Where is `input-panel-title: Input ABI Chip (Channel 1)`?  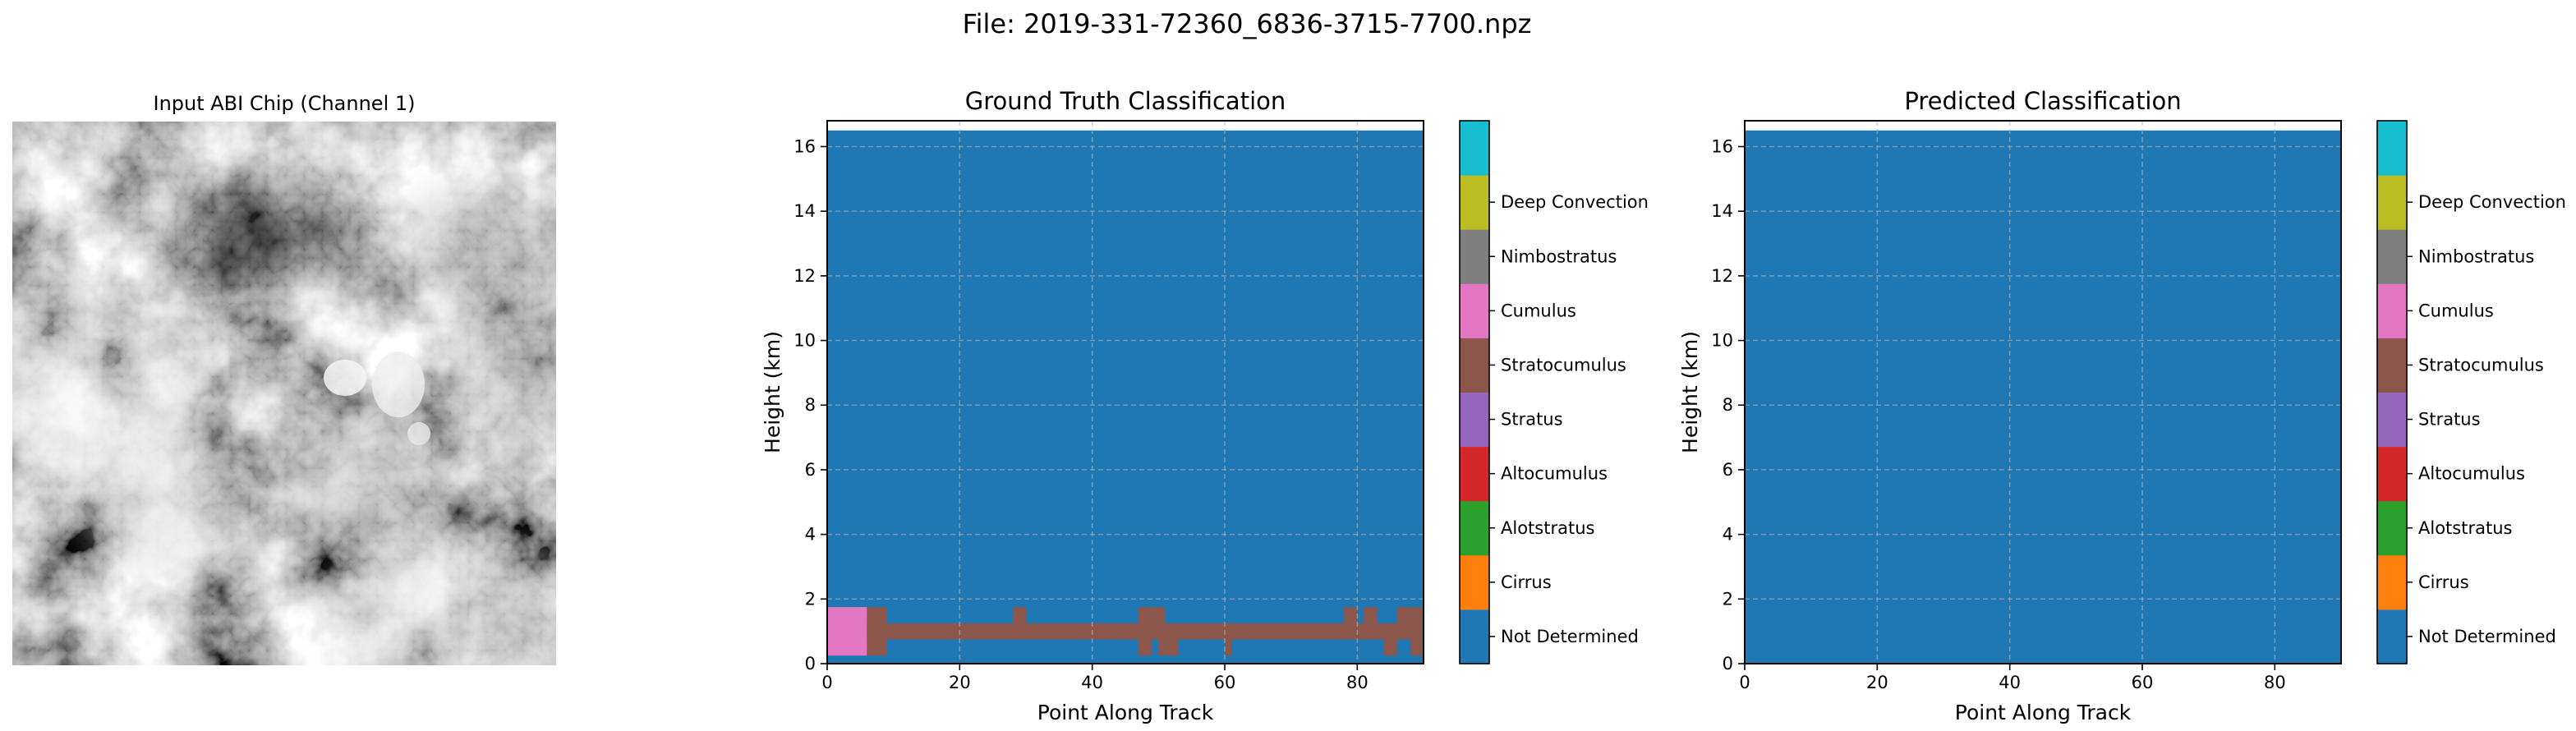 input-panel-title: Input ABI Chip (Channel 1) is located at coordinates (284, 103).